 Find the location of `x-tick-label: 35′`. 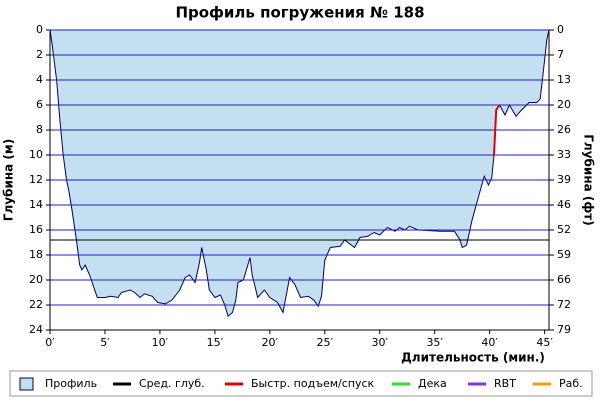

x-tick-label: 35′ is located at coordinates (434, 342).